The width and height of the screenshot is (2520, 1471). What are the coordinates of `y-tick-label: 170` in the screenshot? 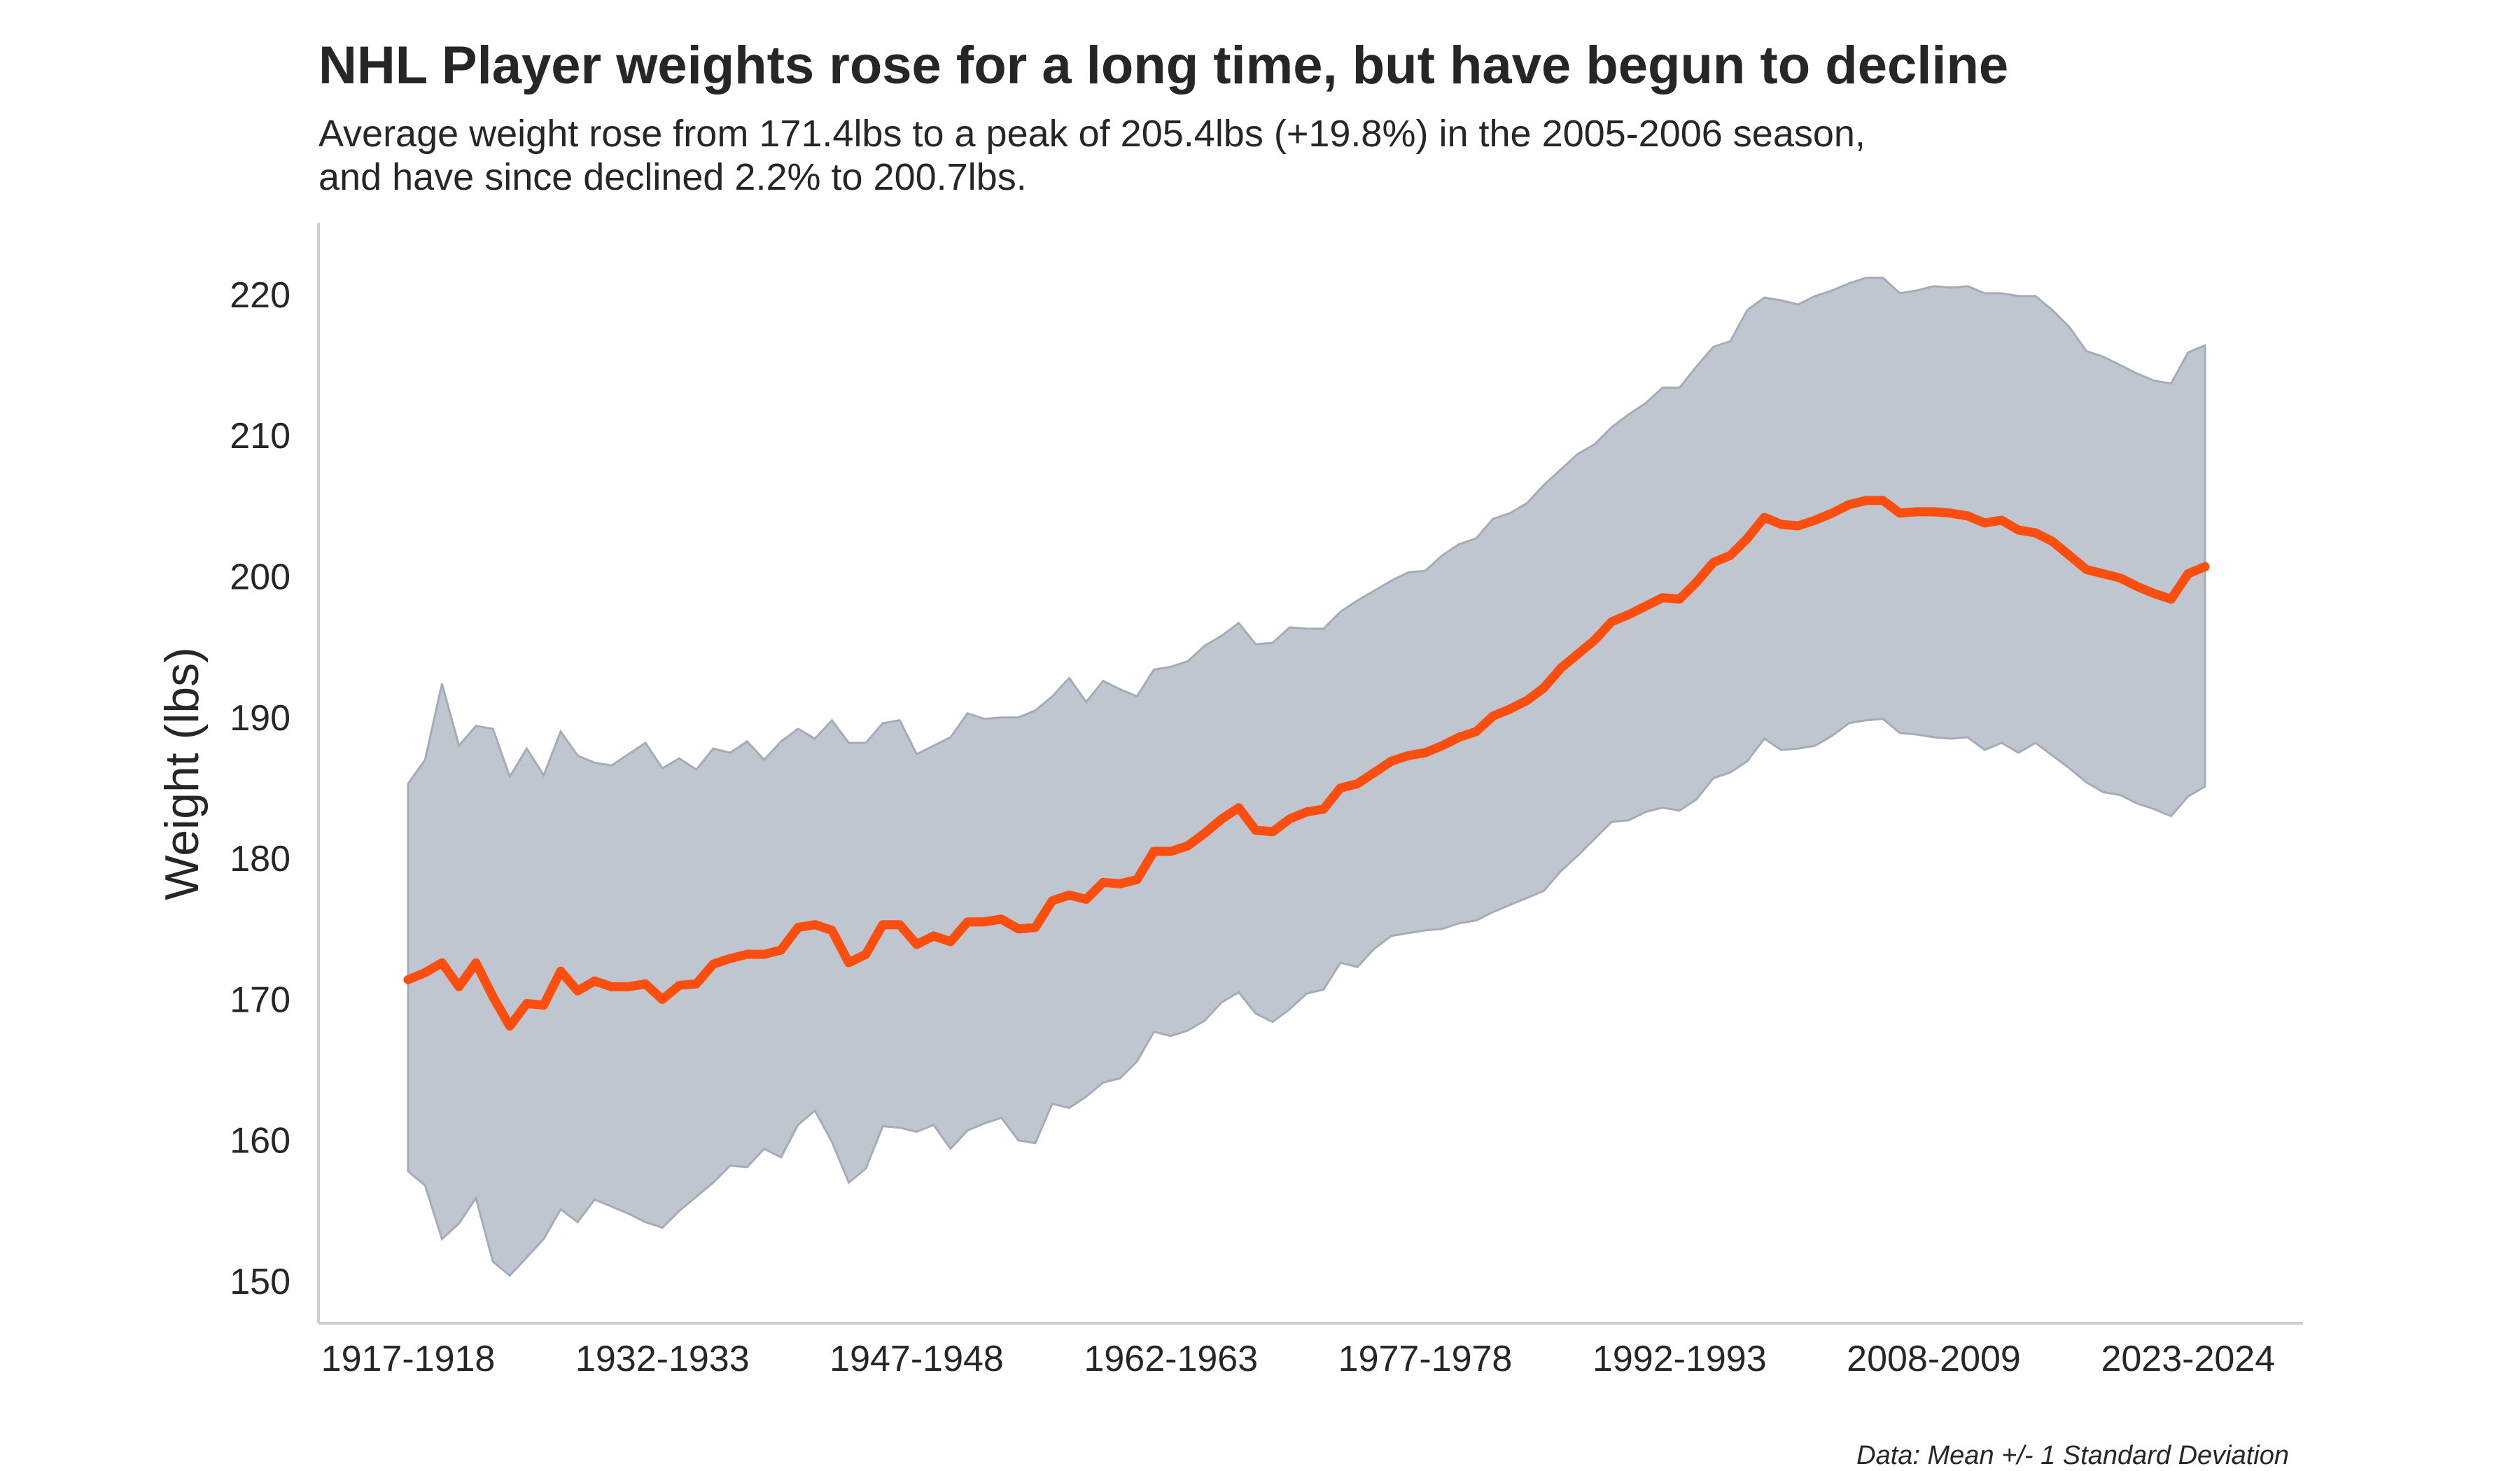 It's located at (260, 999).